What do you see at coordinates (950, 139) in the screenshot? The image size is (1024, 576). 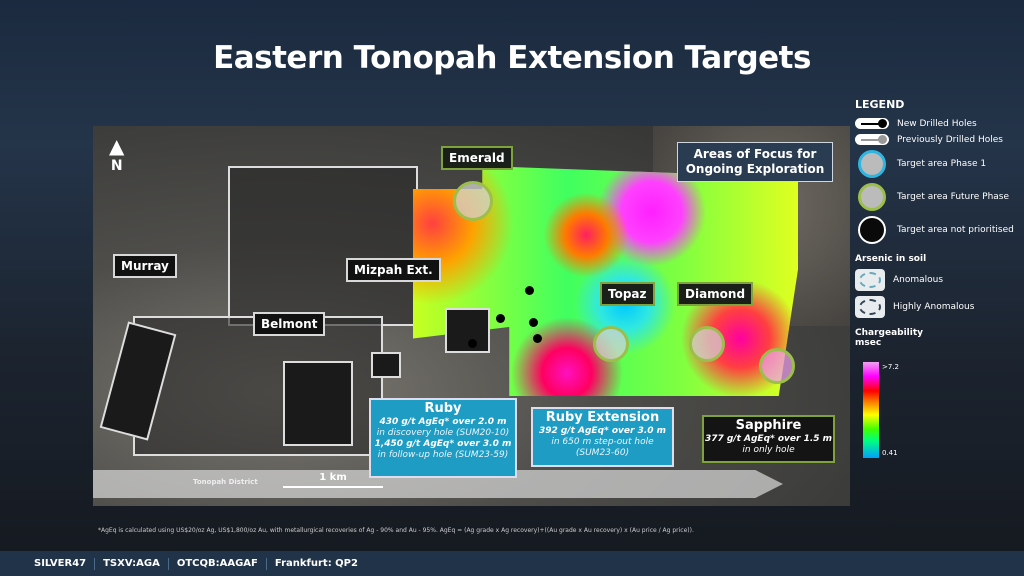 I see `legend-previous-holes: Previously Drilled Holes` at bounding box center [950, 139].